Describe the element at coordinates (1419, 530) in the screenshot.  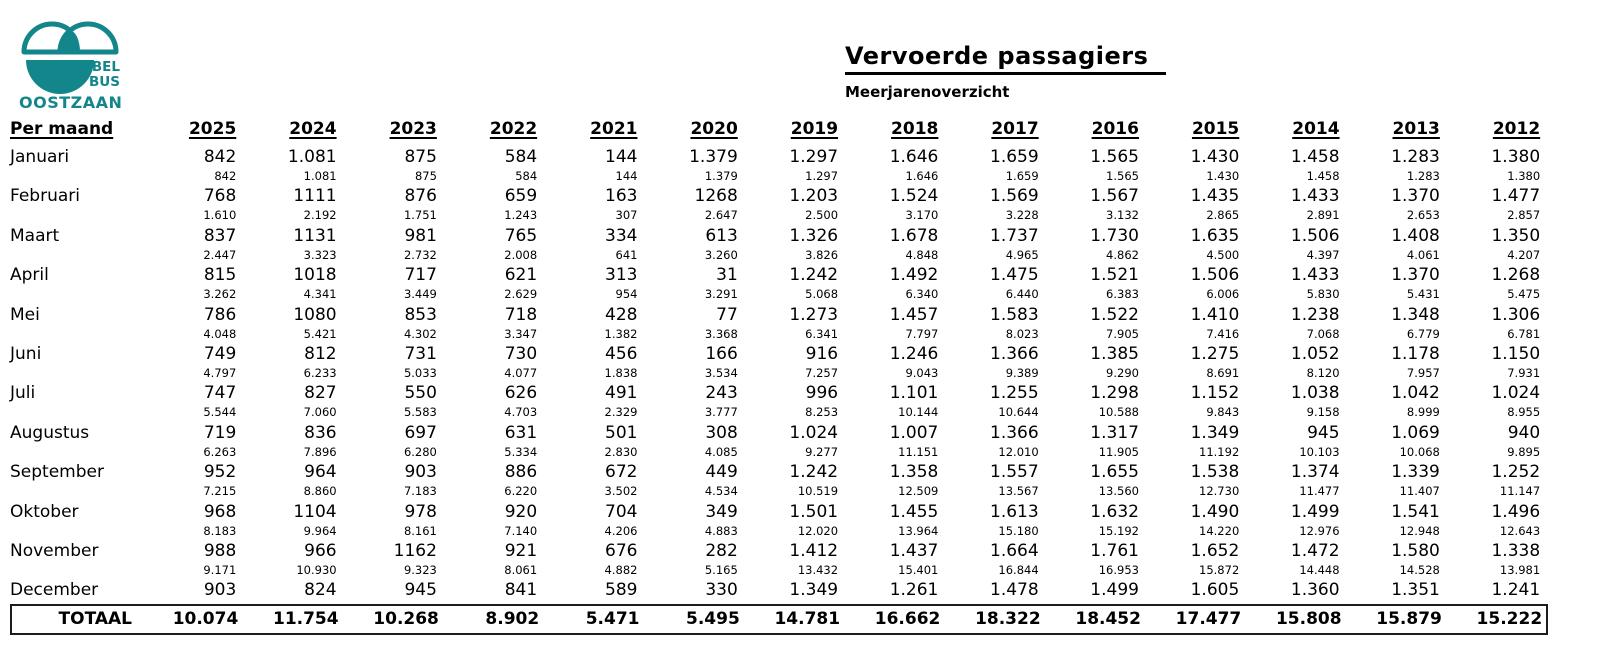
I see `cumulative-cell: 12.948` at that location.